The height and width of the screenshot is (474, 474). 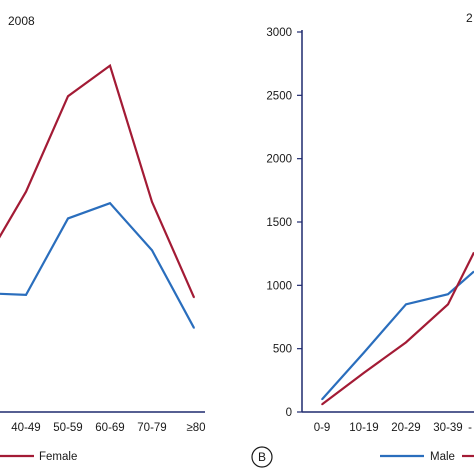 What do you see at coordinates (38, 457) in the screenshot?
I see `panel-a-legend: Female` at bounding box center [38, 457].